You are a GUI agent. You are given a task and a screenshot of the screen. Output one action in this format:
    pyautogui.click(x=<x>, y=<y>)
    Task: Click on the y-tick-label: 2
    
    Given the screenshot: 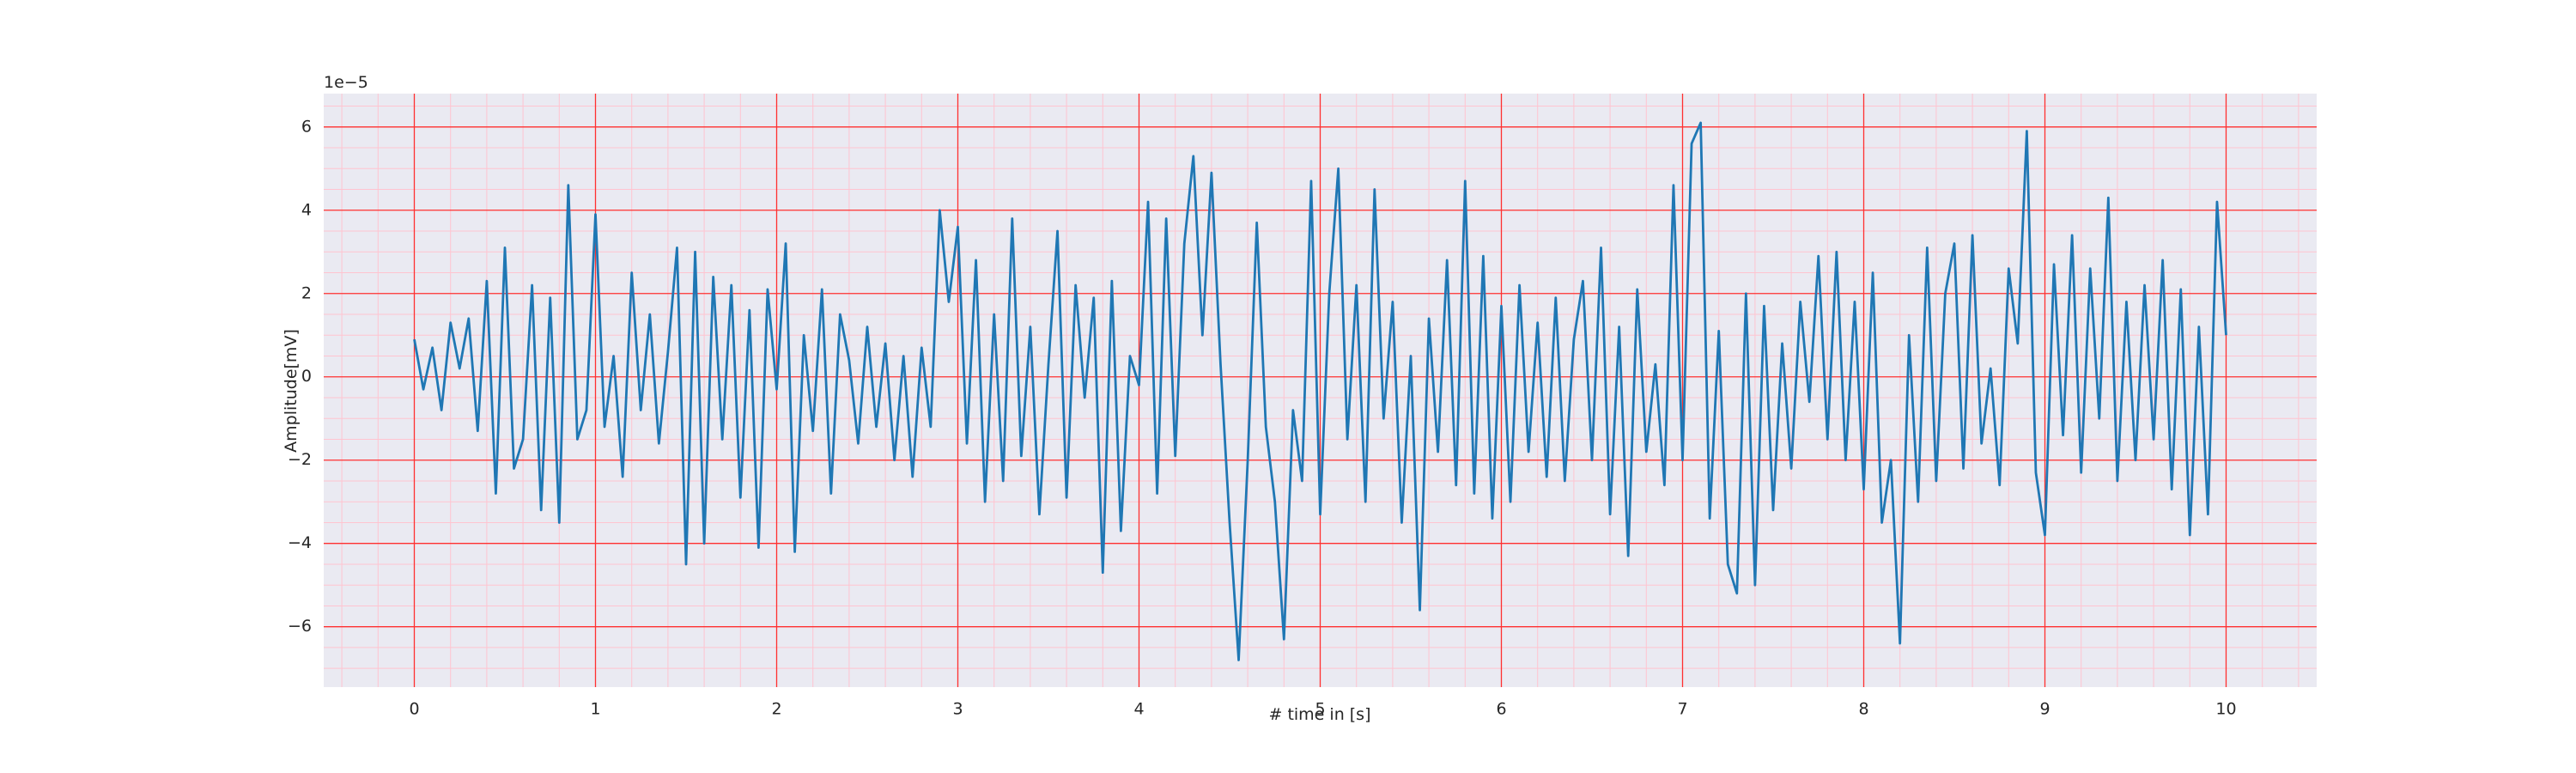 What is the action you would take?
    pyautogui.click(x=306, y=292)
    